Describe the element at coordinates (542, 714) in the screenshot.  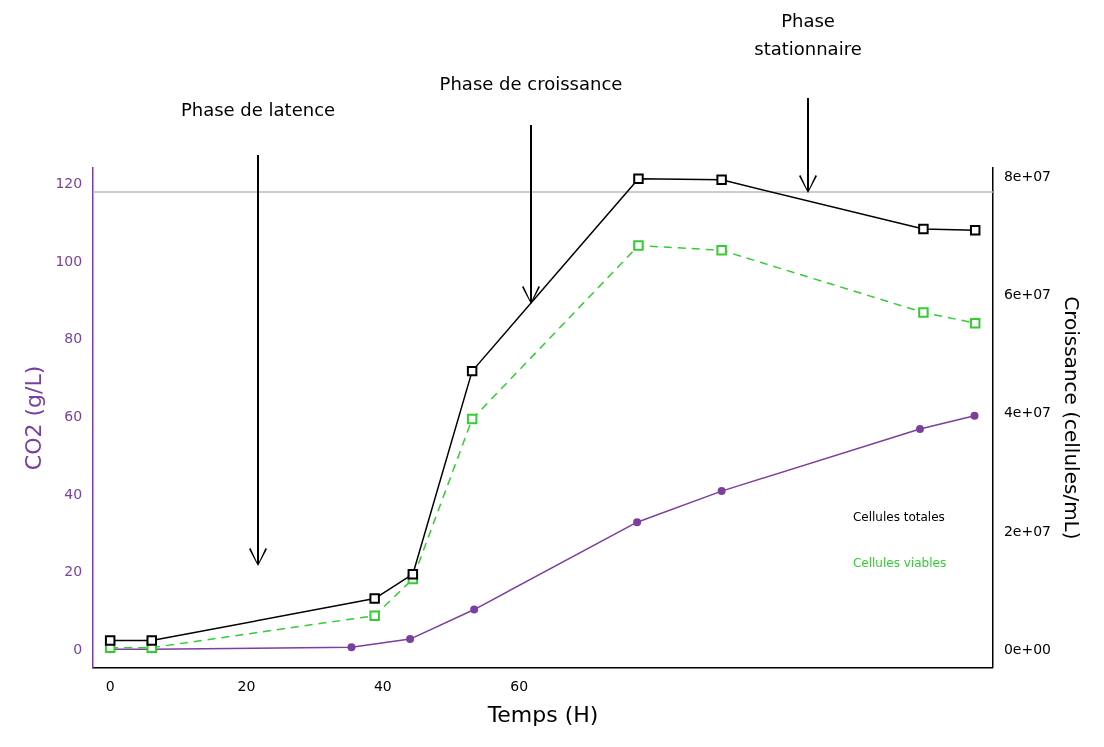
I see `x-axis-title: Temps (H)` at that location.